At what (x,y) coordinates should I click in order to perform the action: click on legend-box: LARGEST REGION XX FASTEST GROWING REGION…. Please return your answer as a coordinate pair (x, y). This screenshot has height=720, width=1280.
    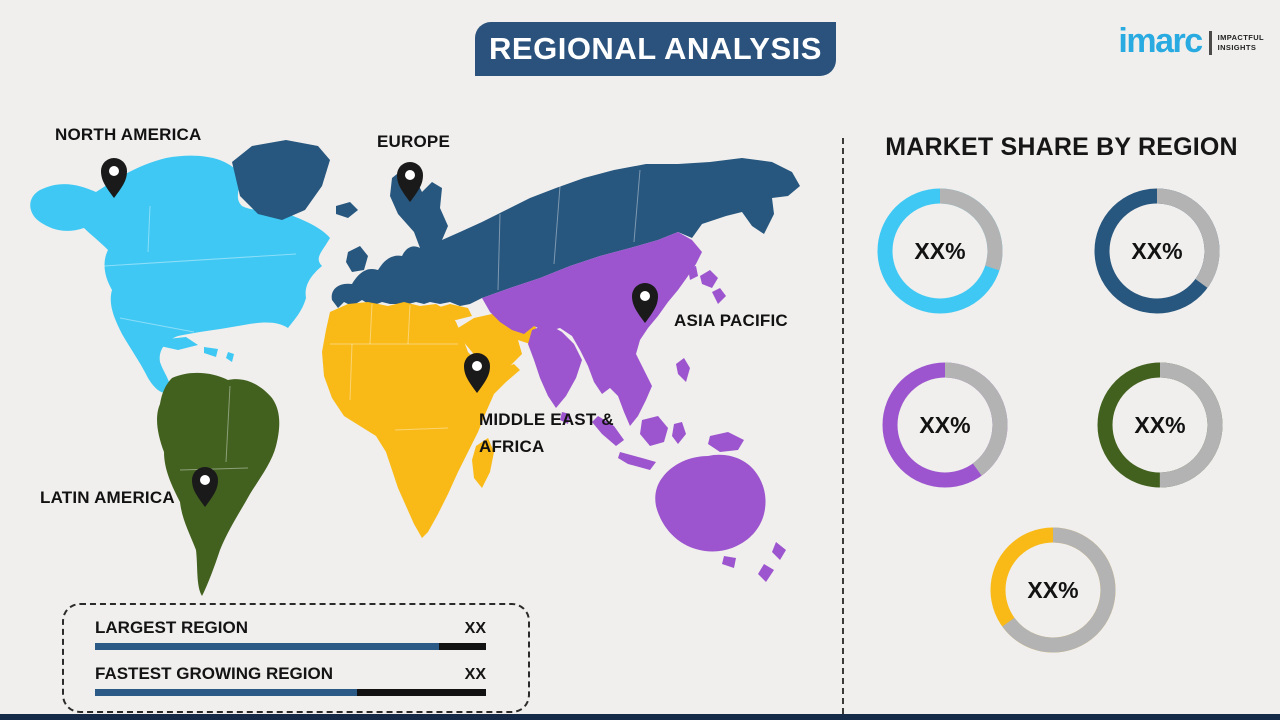
    Looking at the image, I should click on (296, 658).